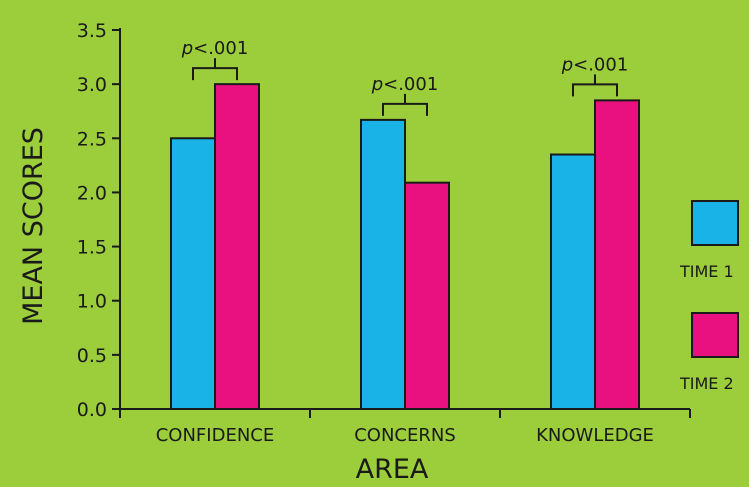 The width and height of the screenshot is (749, 487). What do you see at coordinates (92, 193) in the screenshot?
I see `y-tick-label: 2.0` at bounding box center [92, 193].